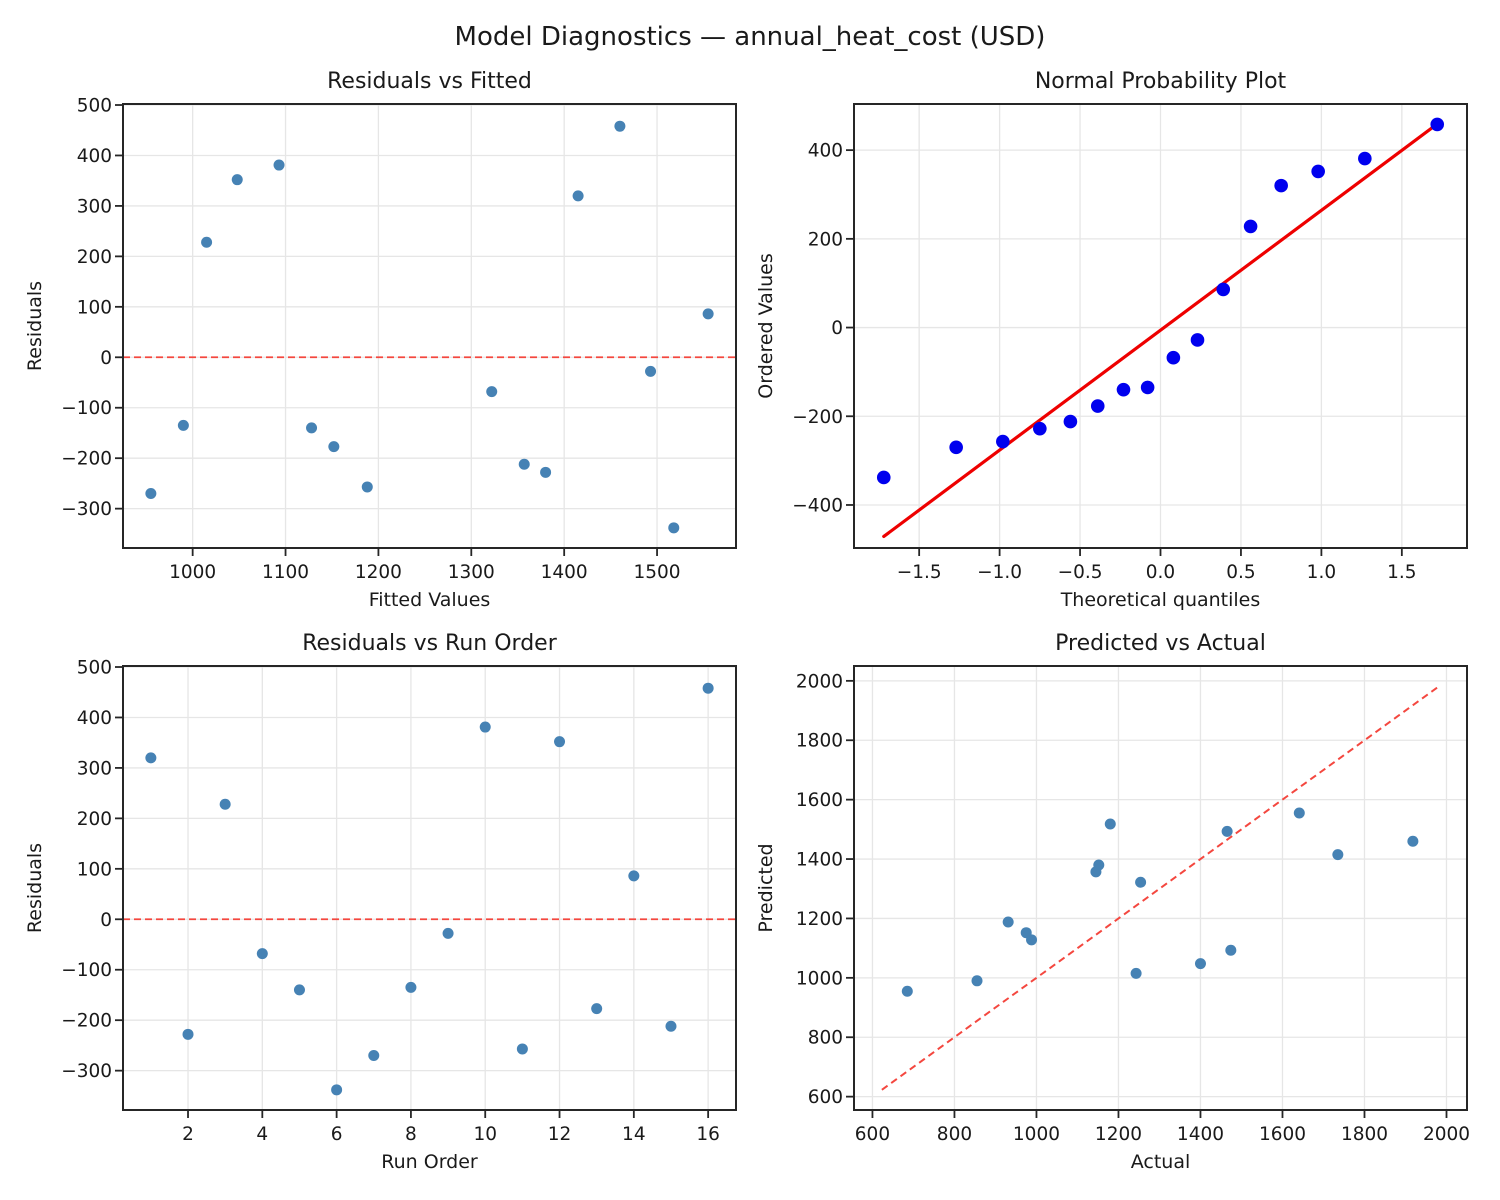  I want to click on x-tick-label: 4, so click(262, 1134).